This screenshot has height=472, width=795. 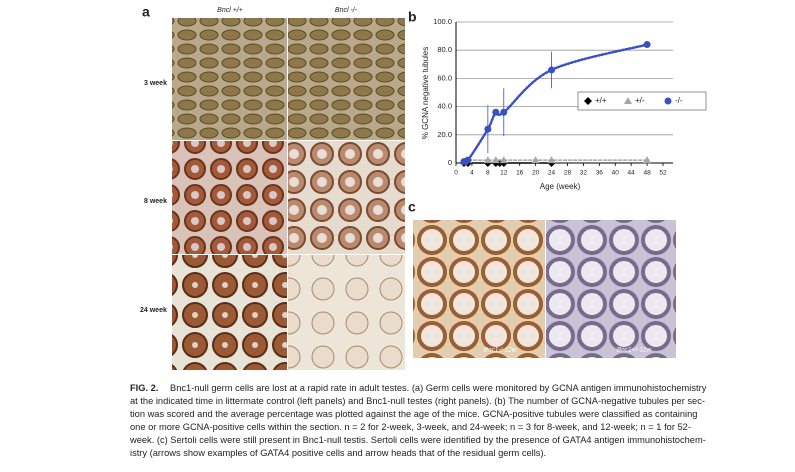 I want to click on x-tick-label: 24, so click(x=552, y=173).